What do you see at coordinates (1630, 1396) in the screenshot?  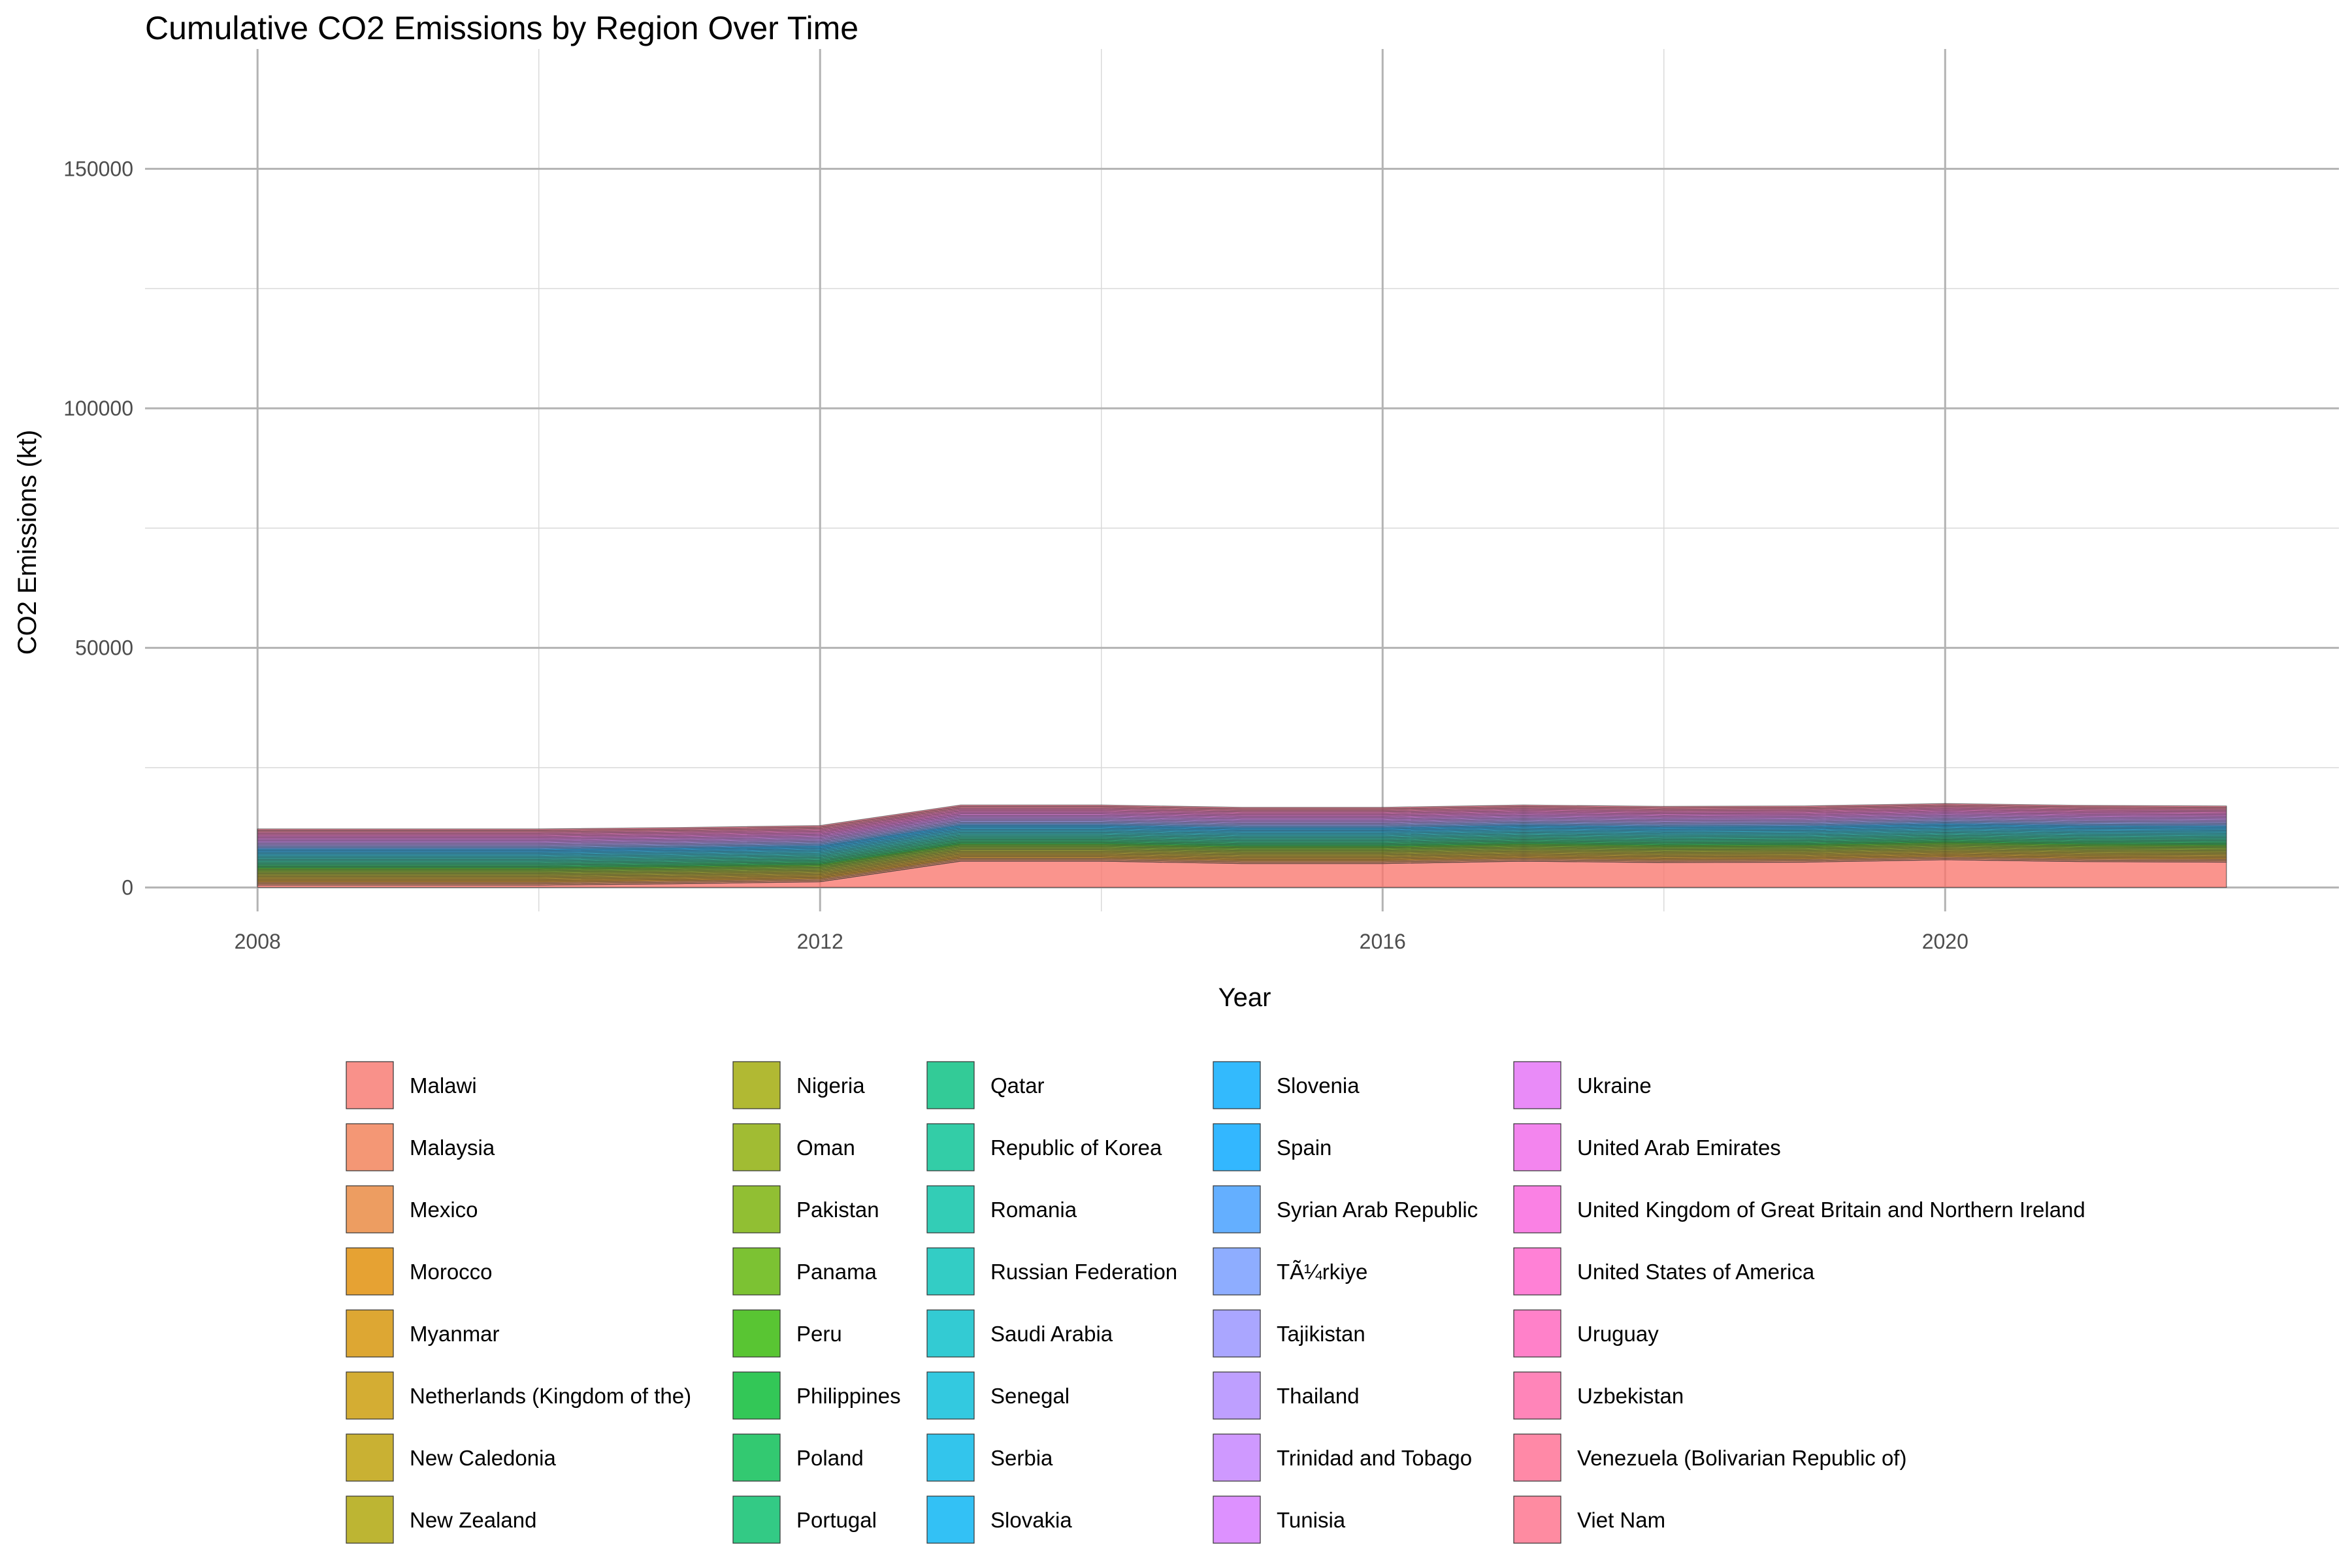 I see `legend-label: Uzbekistan` at bounding box center [1630, 1396].